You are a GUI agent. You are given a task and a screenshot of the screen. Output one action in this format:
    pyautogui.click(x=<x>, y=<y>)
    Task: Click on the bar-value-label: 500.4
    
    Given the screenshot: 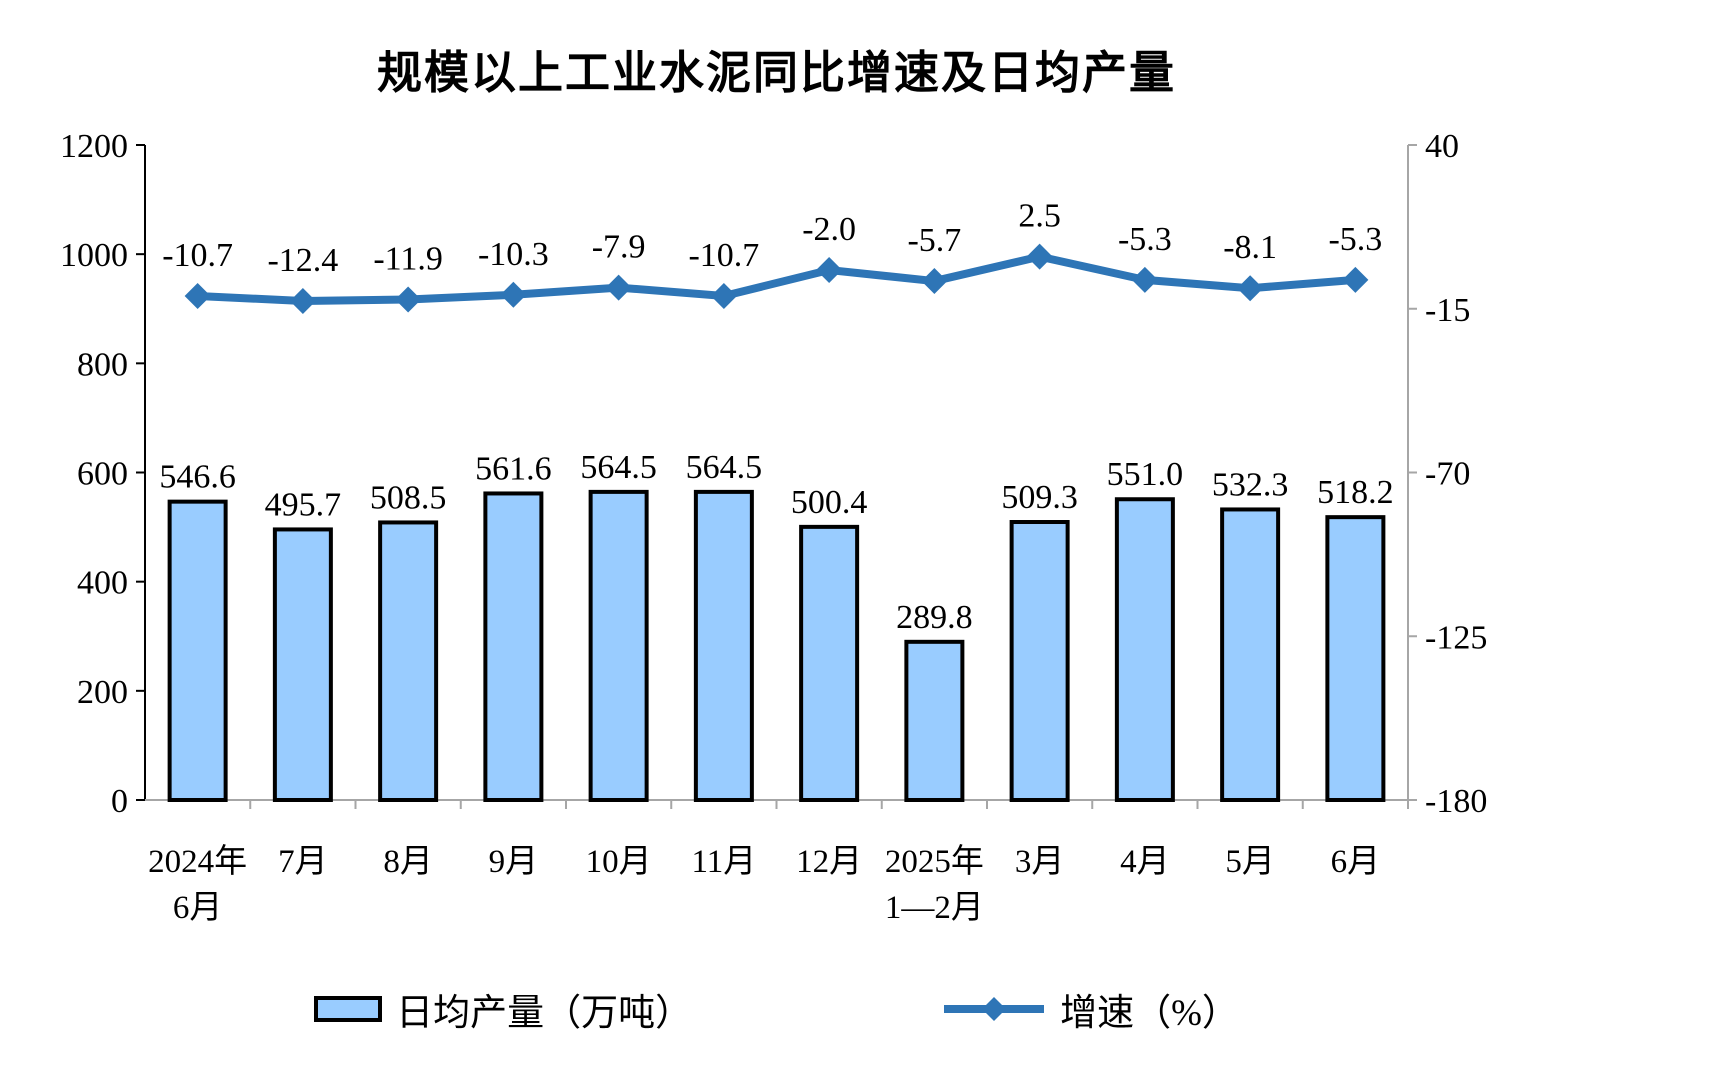 What is the action you would take?
    pyautogui.click(x=829, y=502)
    